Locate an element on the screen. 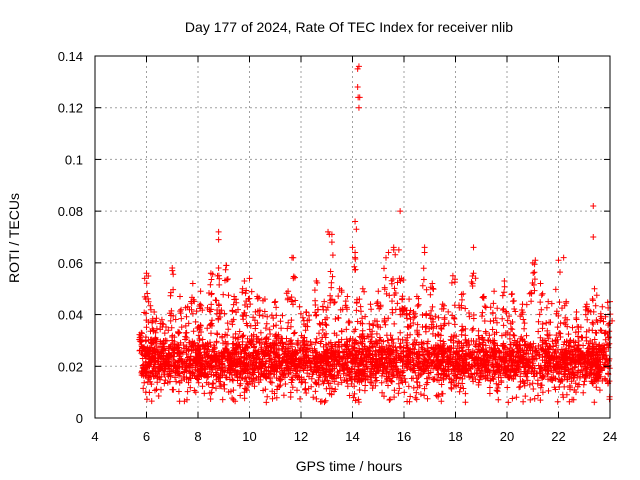  y-tick-label: 0 is located at coordinates (79, 418).